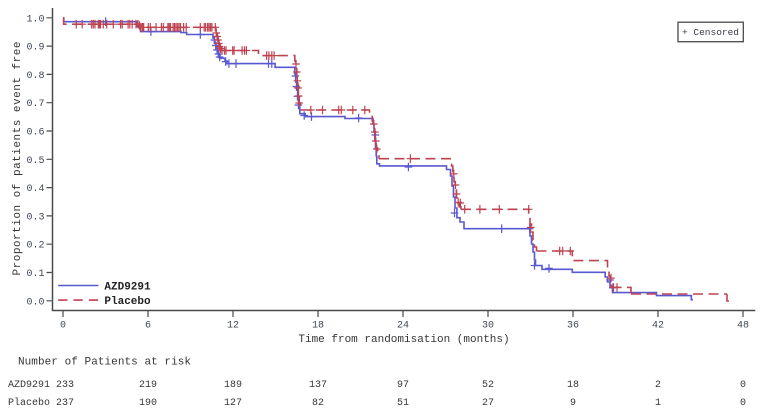 The image size is (765, 413). Describe the element at coordinates (35, 19) in the screenshot. I see `svg-text: 1.0` at that location.